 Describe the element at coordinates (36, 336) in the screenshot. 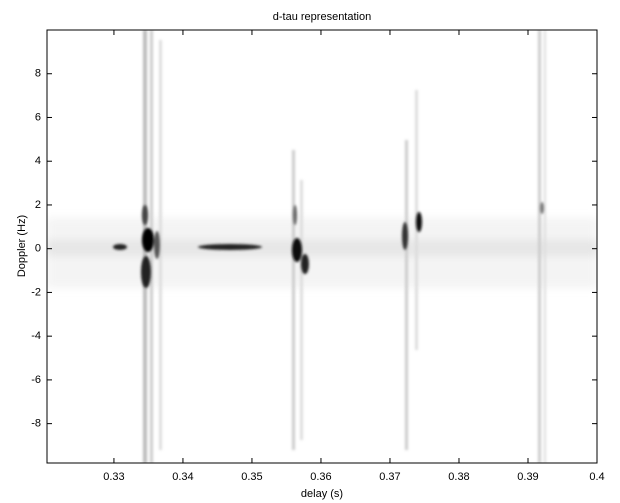

I see `y-tick-label: -4` at that location.